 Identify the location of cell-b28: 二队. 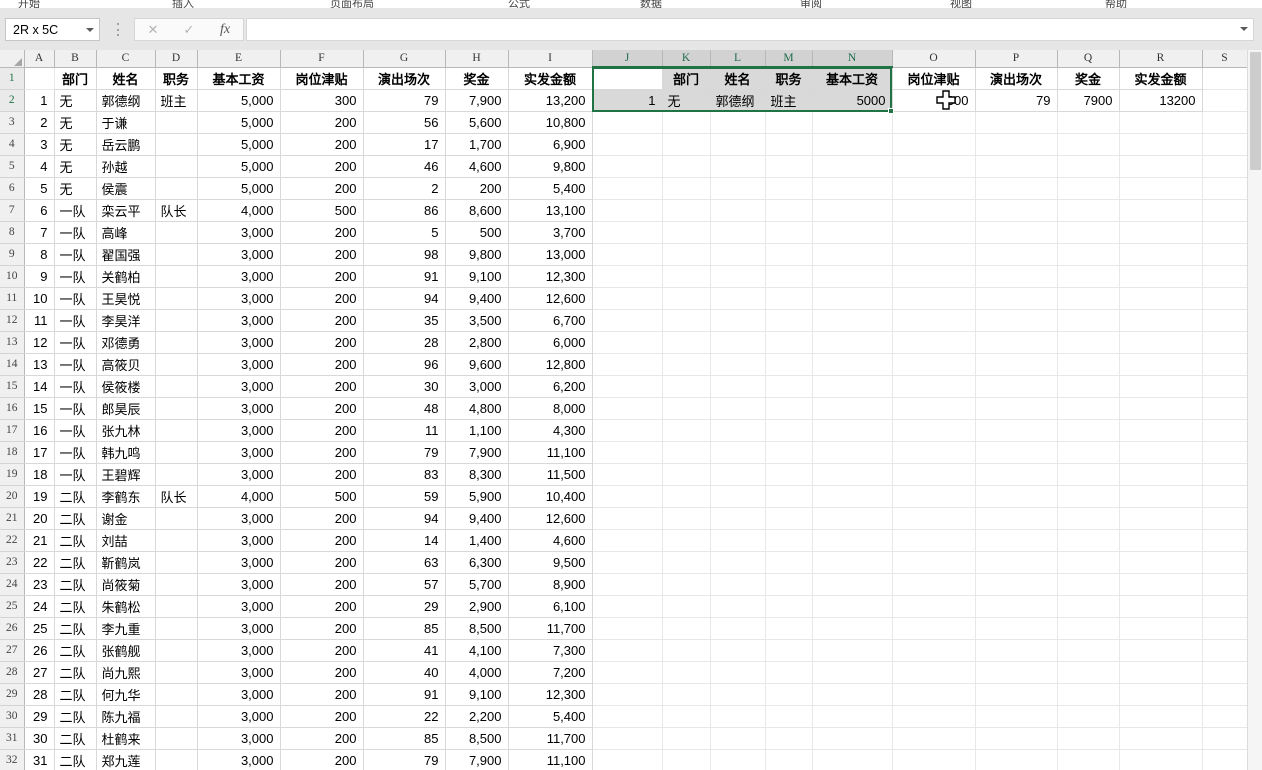
(75, 672).